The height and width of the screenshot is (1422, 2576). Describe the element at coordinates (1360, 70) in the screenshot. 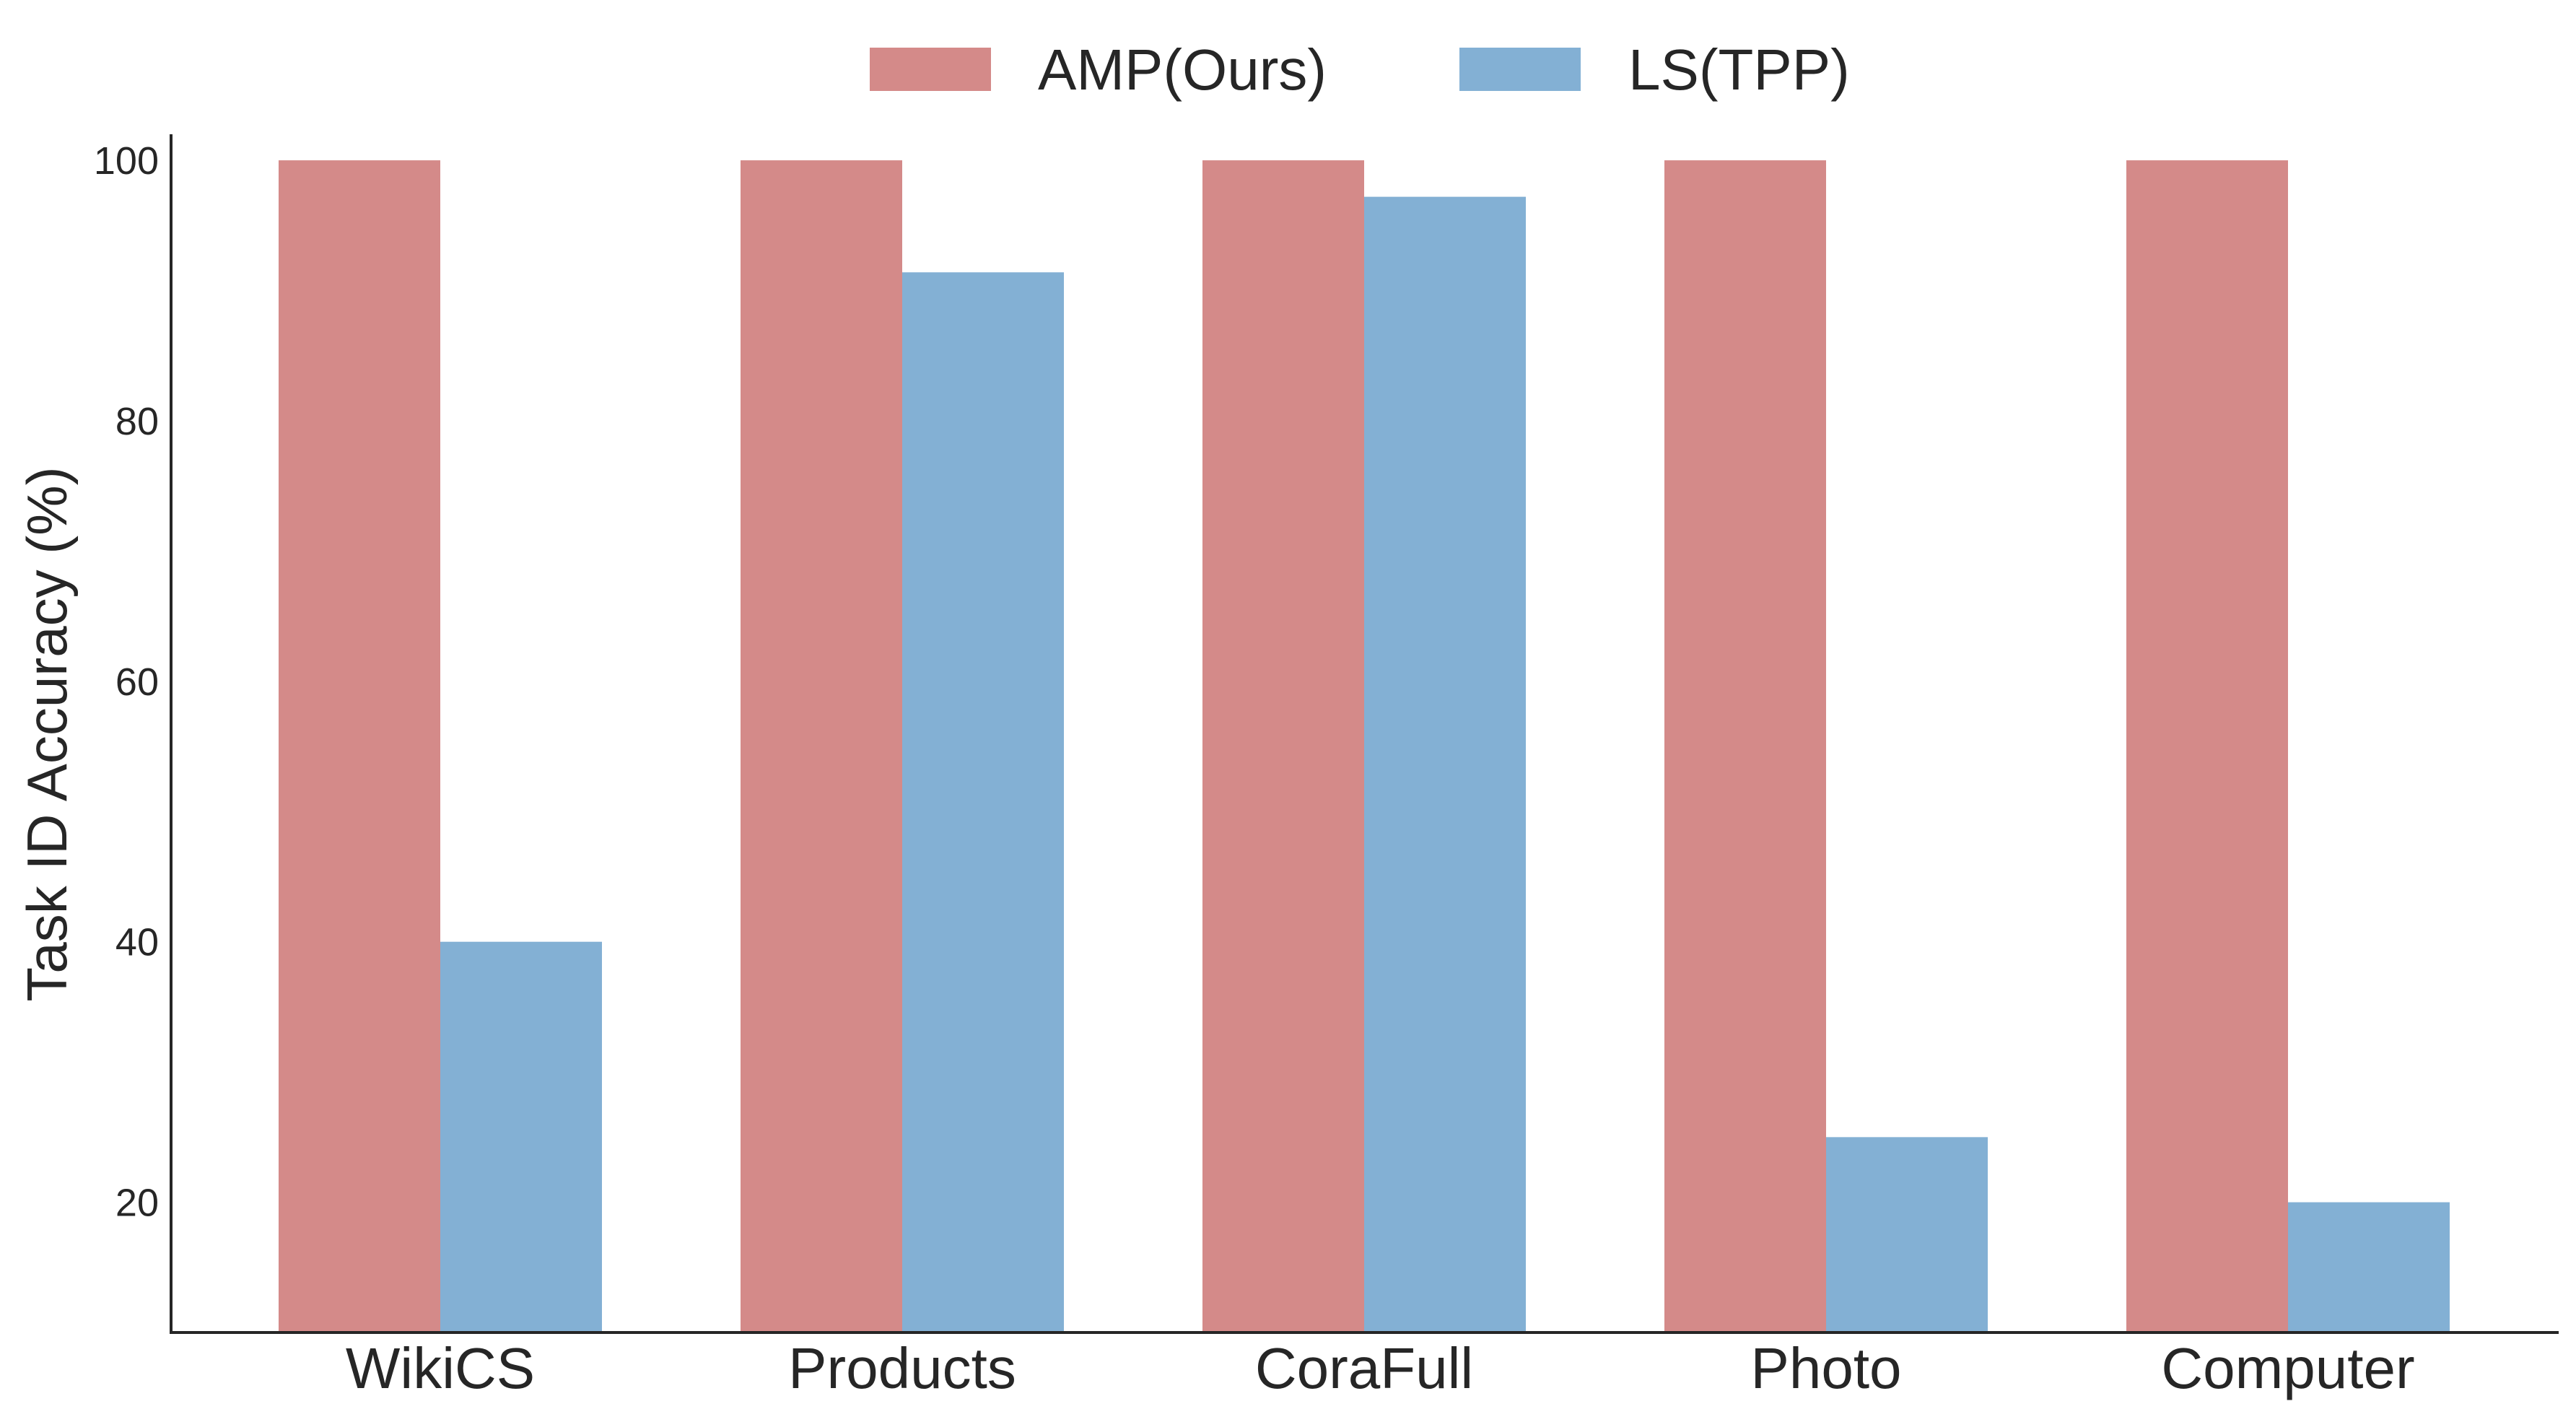

I see `legend: AMP(Ours) LS(TPP)` at that location.